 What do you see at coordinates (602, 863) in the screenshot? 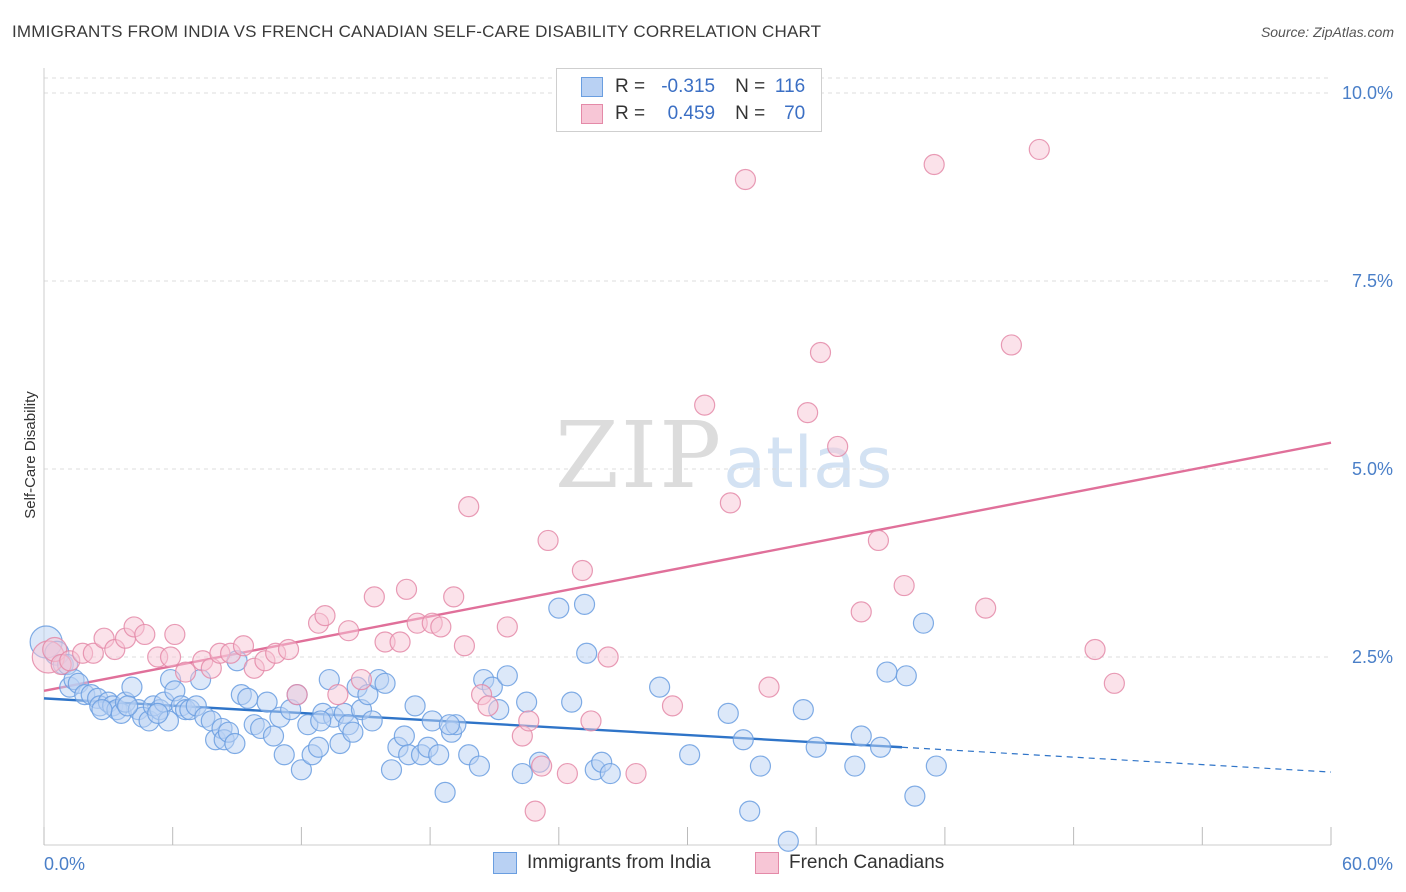
I see `series-legend-india: Immigrants from India` at bounding box center [602, 863].